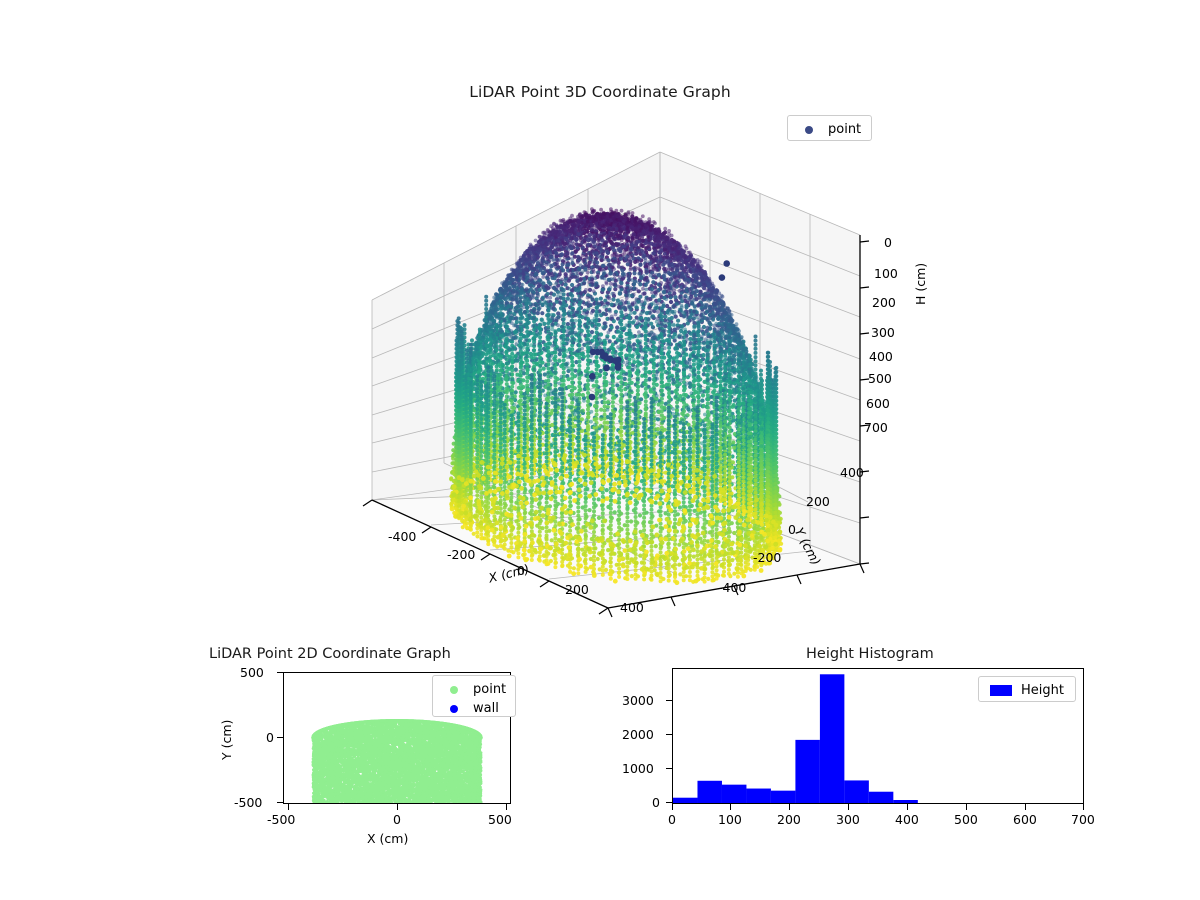 The image size is (1200, 900). Describe the element at coordinates (792, 529) in the screenshot. I see `ytick-label-2: 0` at that location.